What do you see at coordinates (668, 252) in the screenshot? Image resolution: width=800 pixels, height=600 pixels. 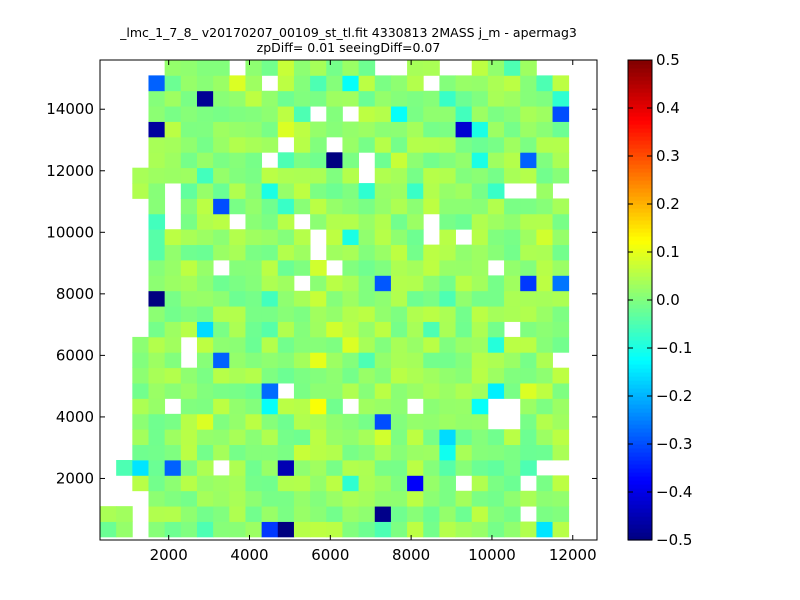 I see `colorbar-tick-label: 0.1` at bounding box center [668, 252].